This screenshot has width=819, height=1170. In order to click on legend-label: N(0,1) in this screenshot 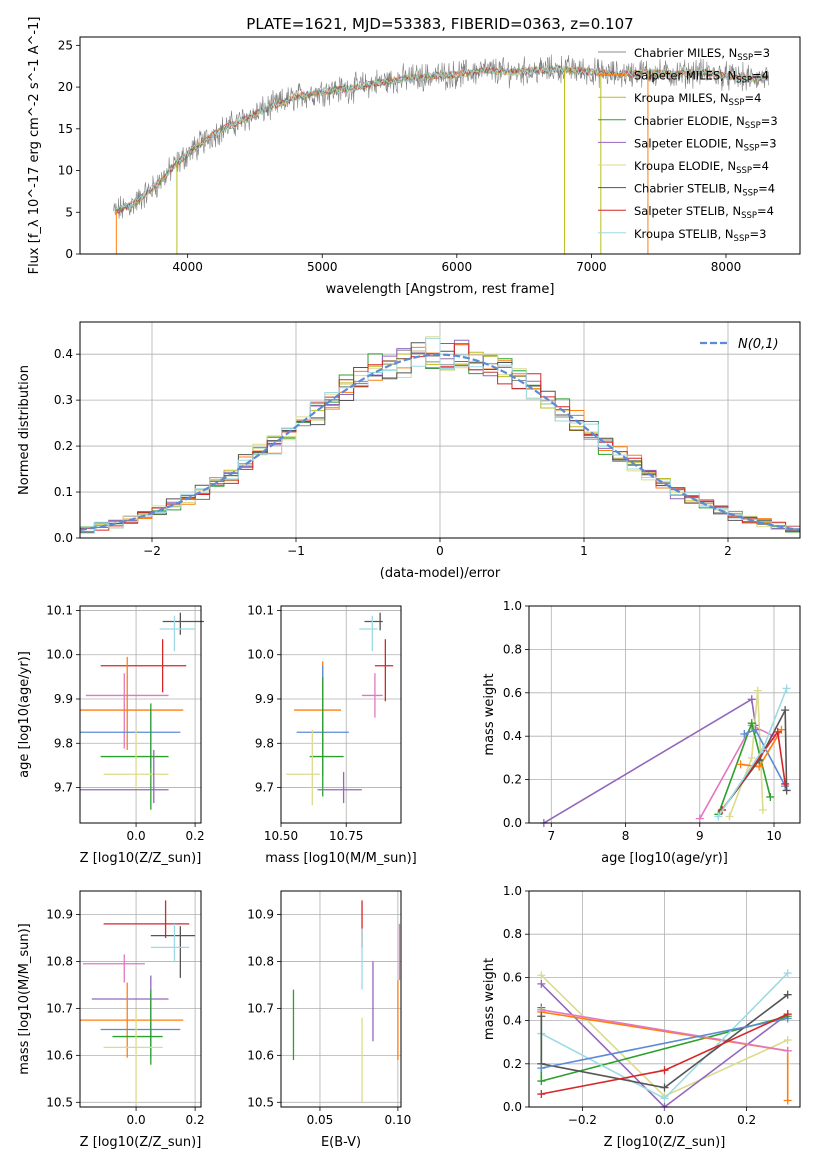, I will do `click(758, 344)`.